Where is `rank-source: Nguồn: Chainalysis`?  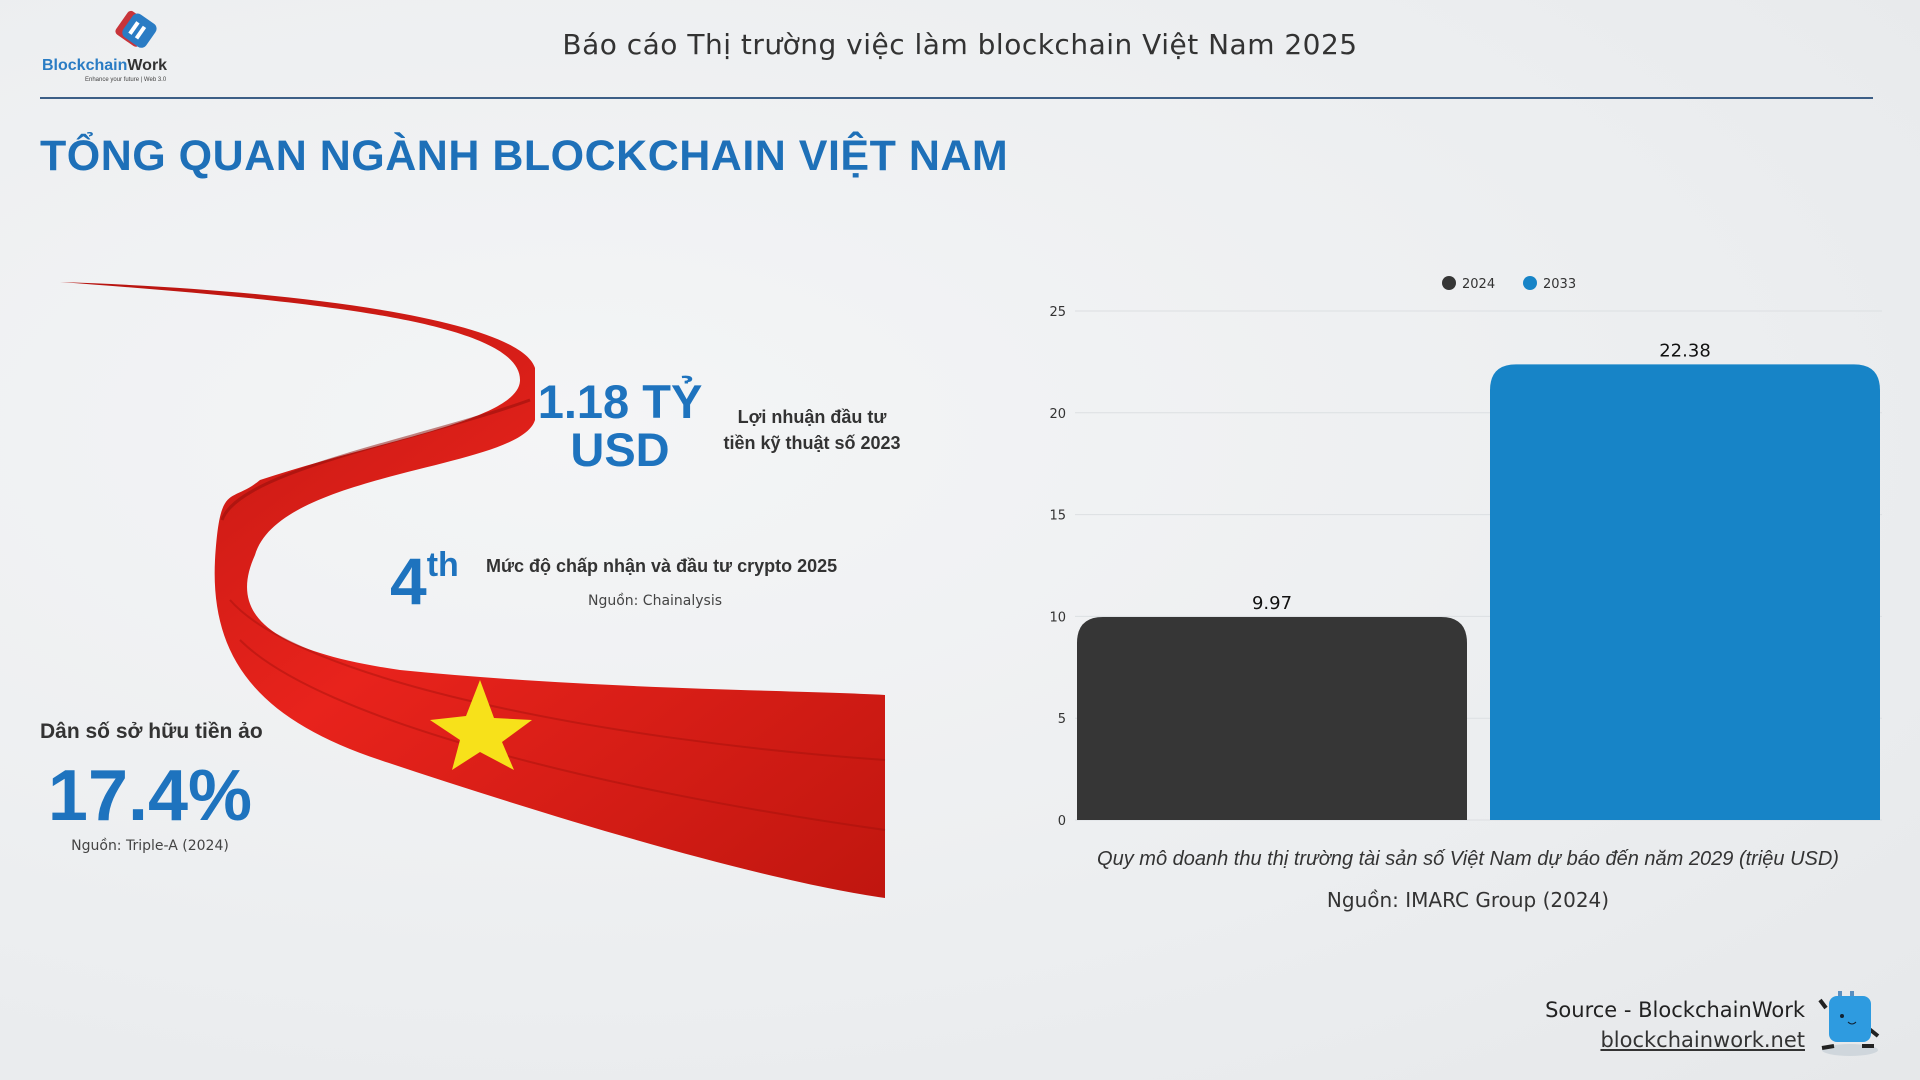
rank-source: Nguồn: Chainalysis is located at coordinates (655, 601).